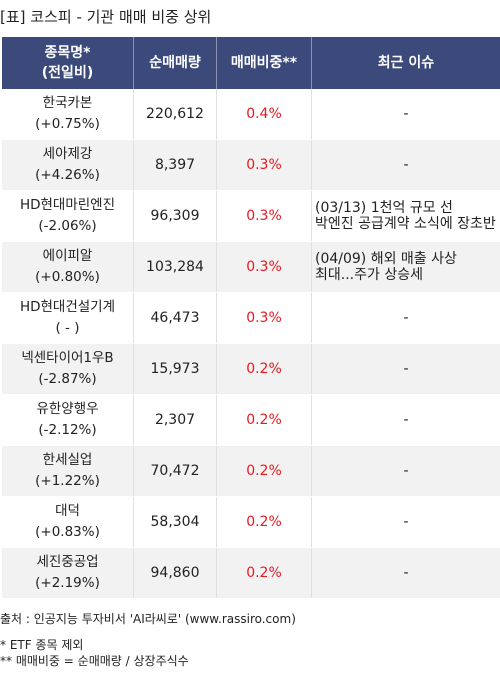 The height and width of the screenshot is (675, 500). Describe the element at coordinates (67, 511) in the screenshot. I see `stock-name: 대덕` at that location.